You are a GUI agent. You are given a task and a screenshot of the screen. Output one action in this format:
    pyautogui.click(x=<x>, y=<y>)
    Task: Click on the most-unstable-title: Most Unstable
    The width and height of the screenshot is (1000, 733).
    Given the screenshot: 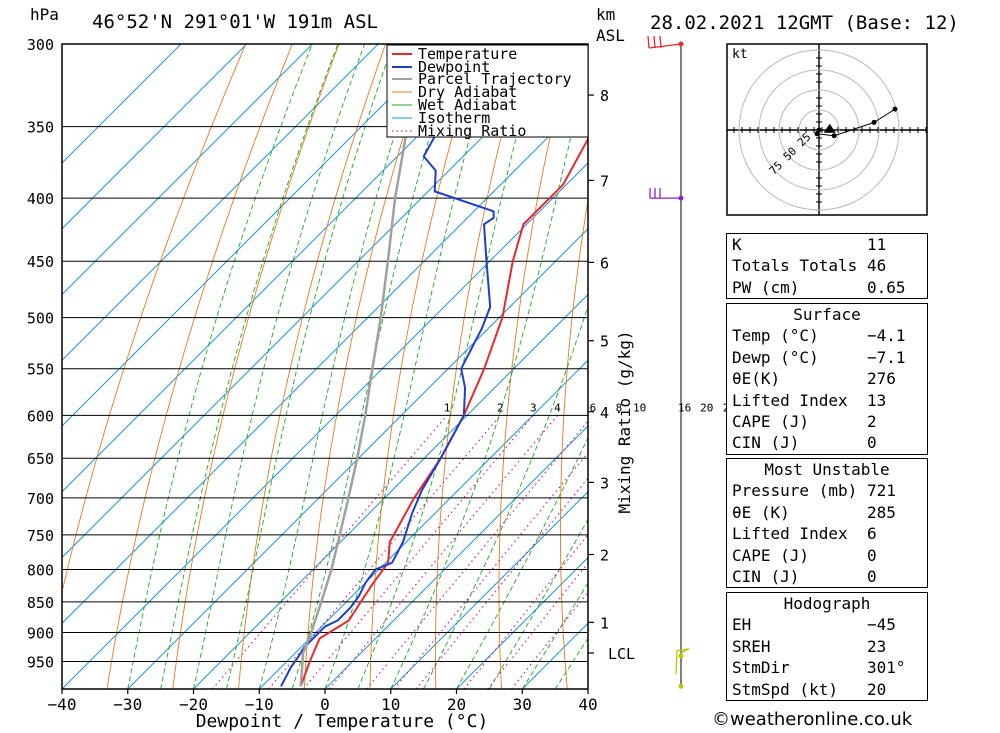 What is the action you would take?
    pyautogui.click(x=827, y=469)
    